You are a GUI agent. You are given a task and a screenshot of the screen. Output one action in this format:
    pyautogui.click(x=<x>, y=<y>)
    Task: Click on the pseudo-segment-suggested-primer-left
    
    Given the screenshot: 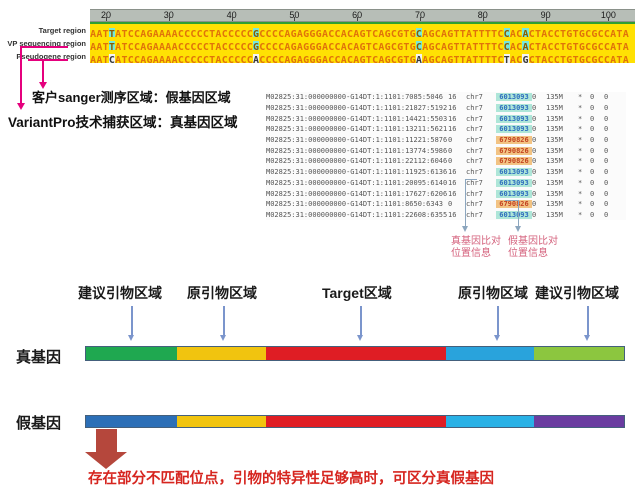 What is the action you would take?
    pyautogui.click(x=131, y=421)
    